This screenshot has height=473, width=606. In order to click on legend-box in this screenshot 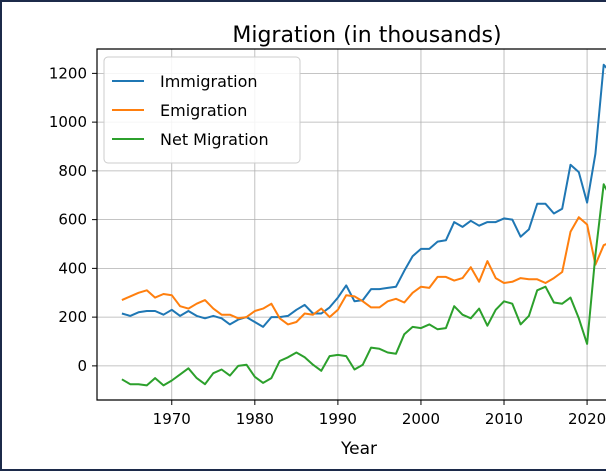, I will do `click(202, 110)`.